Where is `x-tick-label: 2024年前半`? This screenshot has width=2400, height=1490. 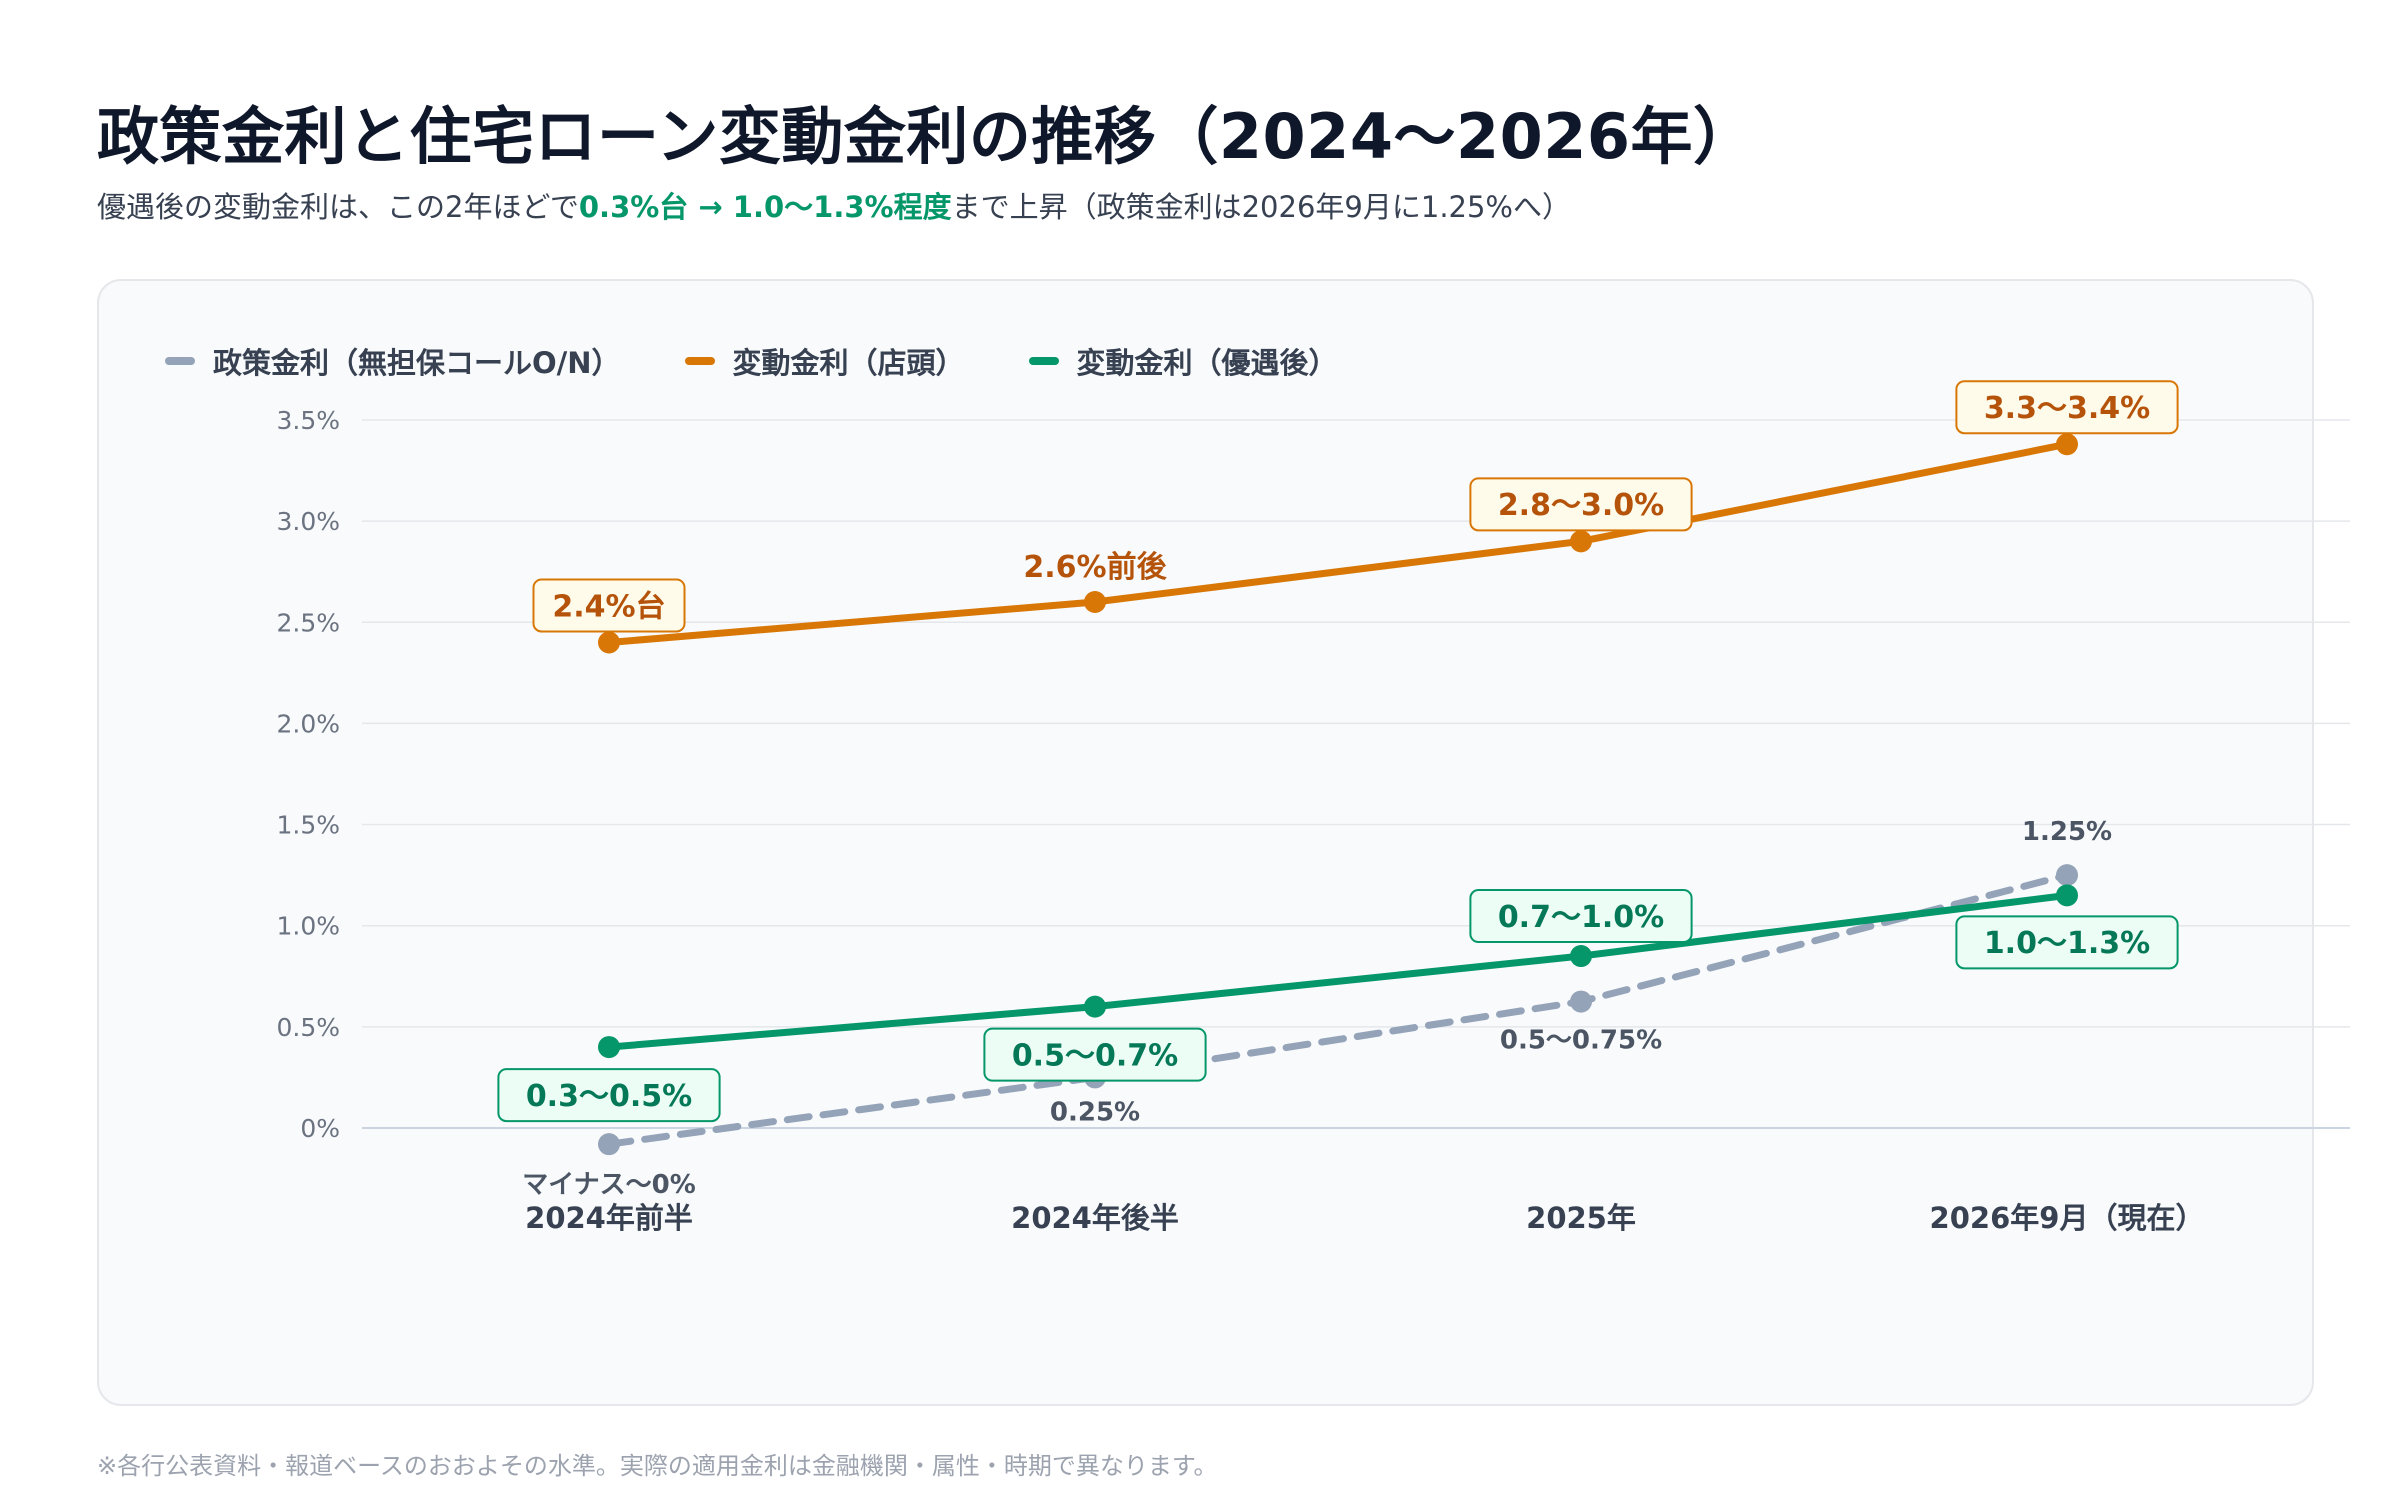
x-tick-label: 2024年前半 is located at coordinates (609, 1218).